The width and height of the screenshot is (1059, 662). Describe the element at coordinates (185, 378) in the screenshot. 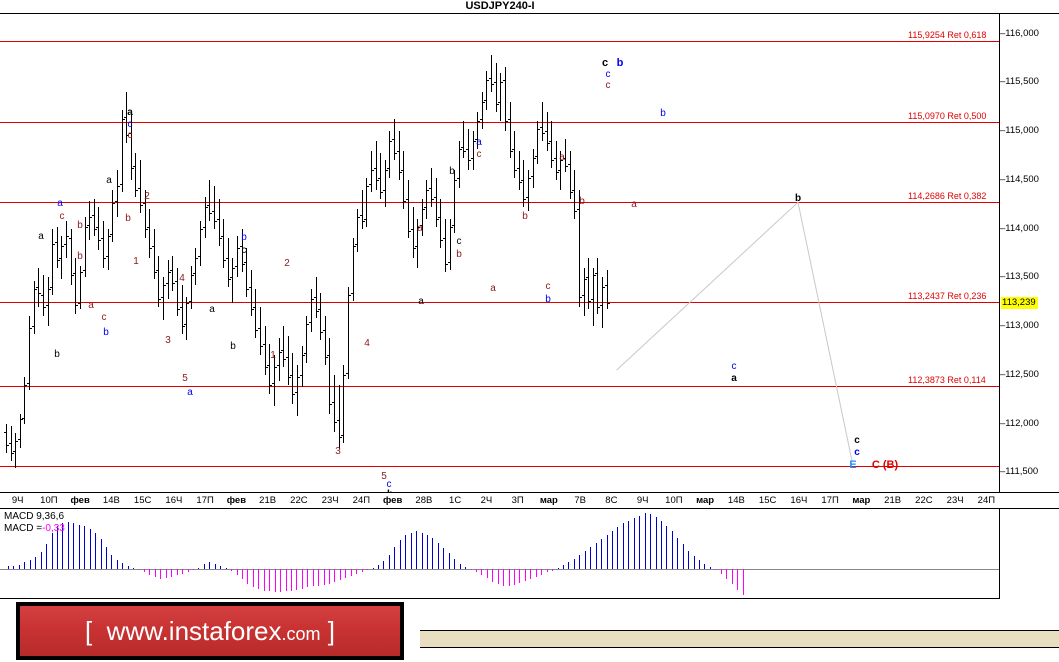

I see `wave-label: 5` at that location.